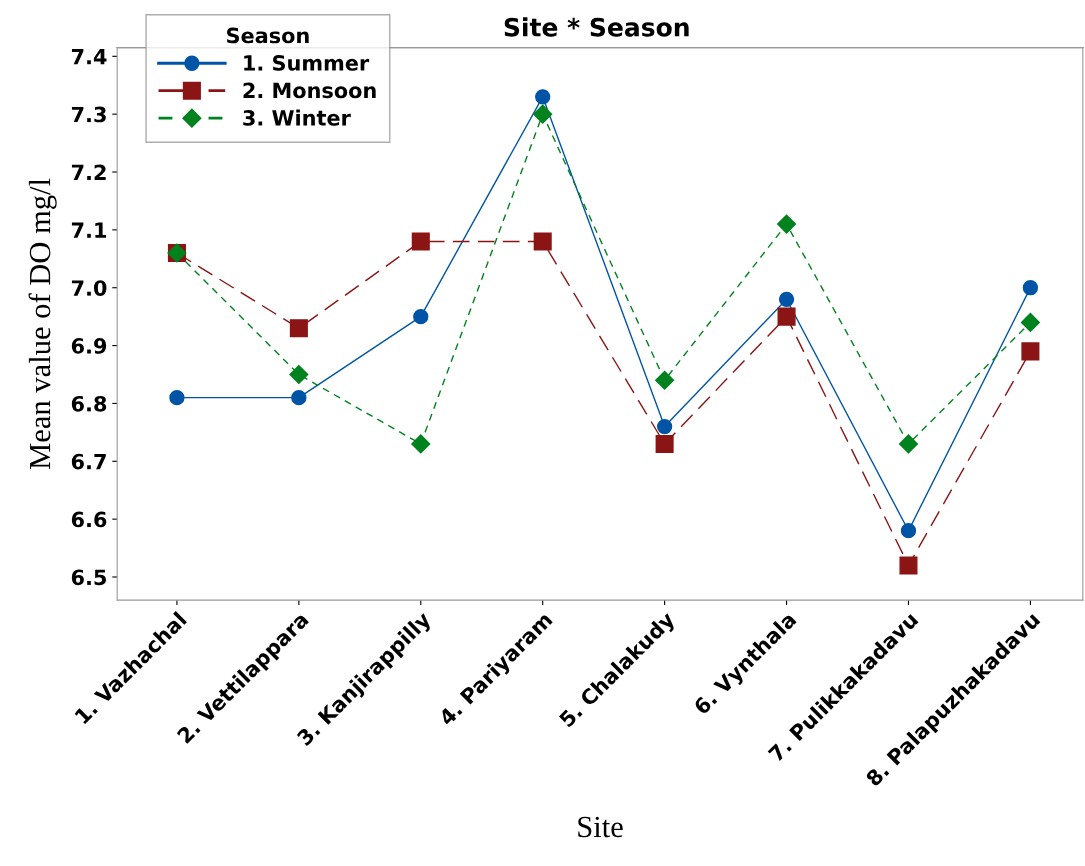  Describe the element at coordinates (89, 57) in the screenshot. I see `y-tick-label: 7.4` at that location.